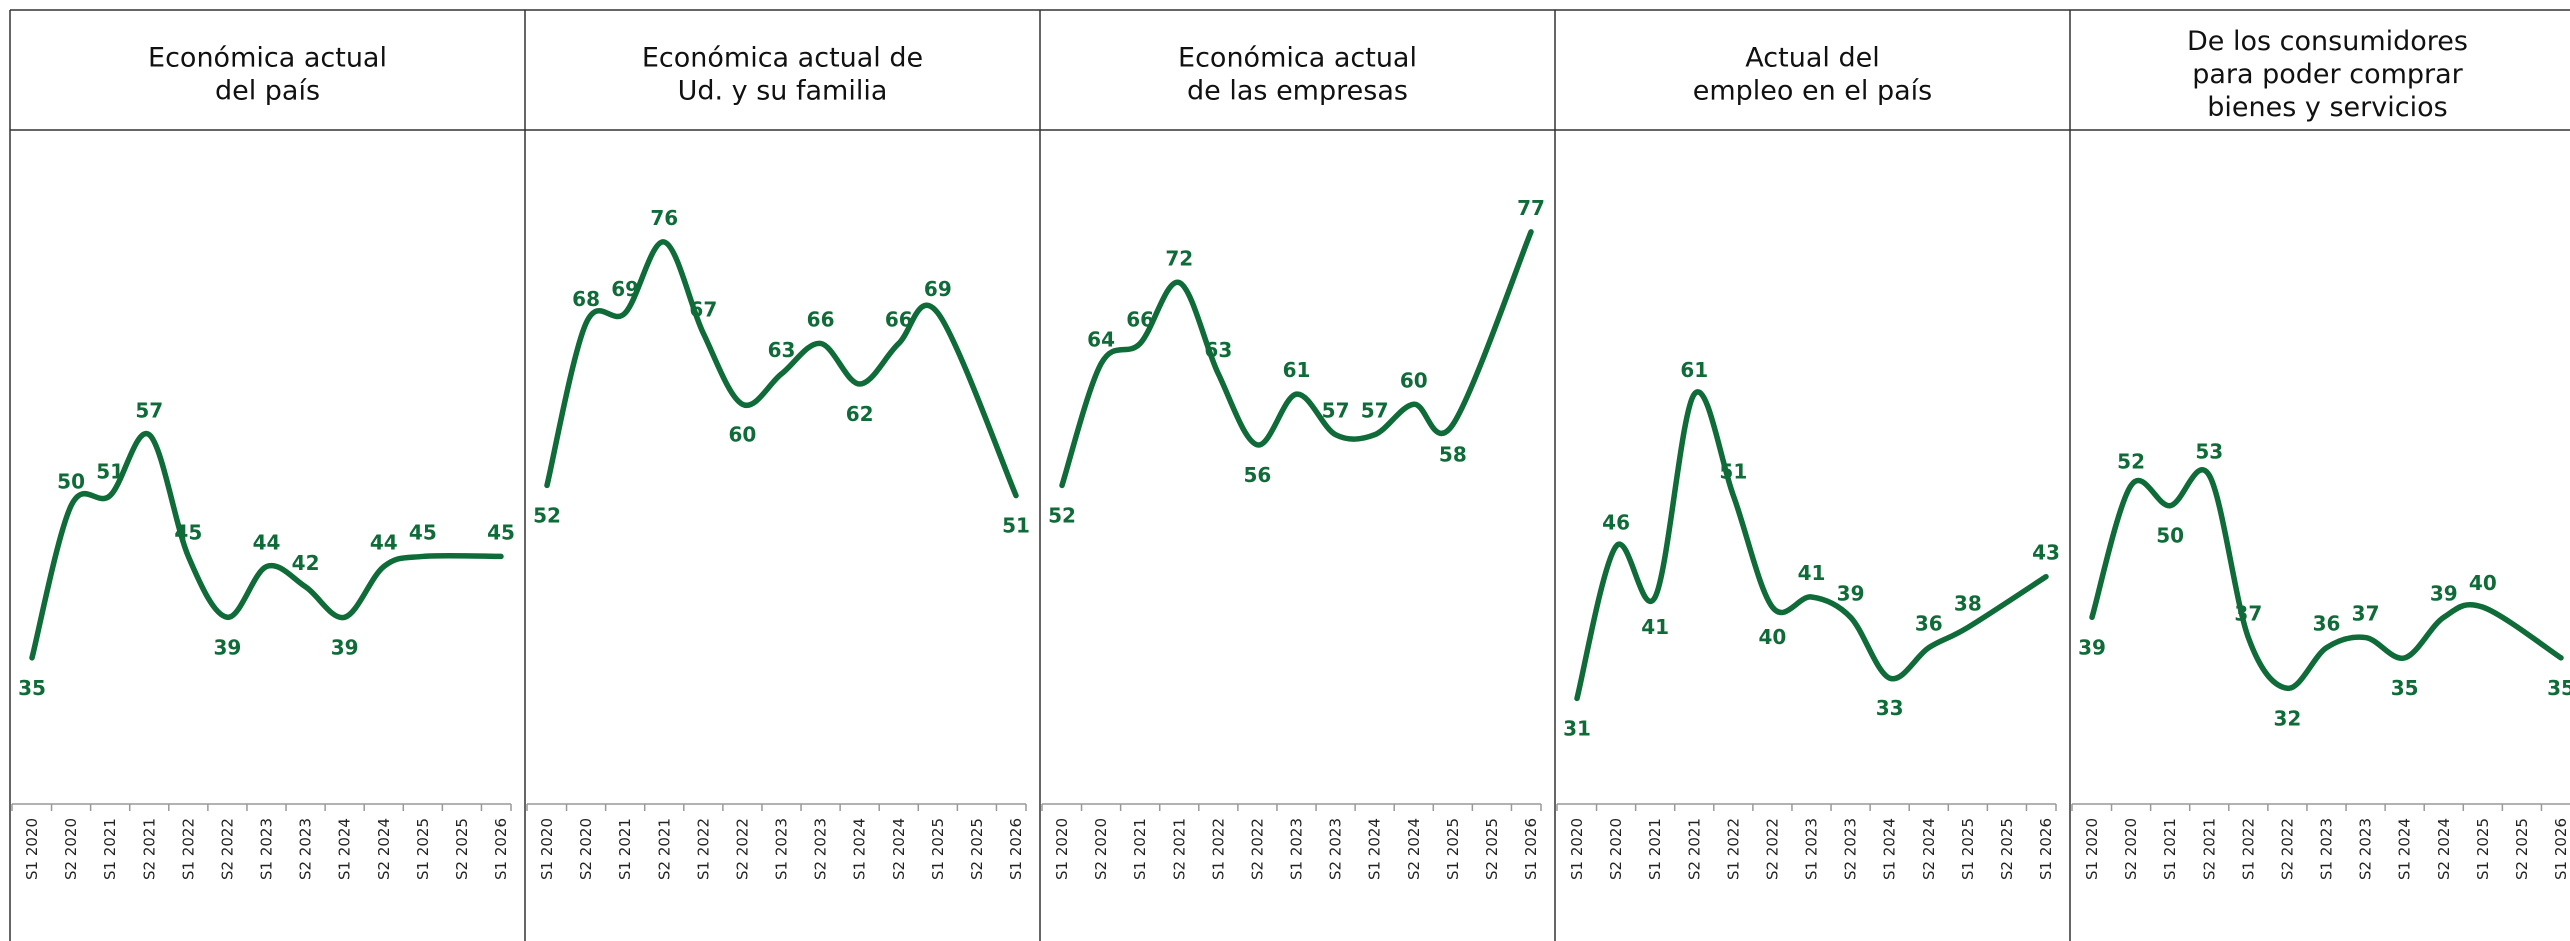 This screenshot has height=941, width=2570. What do you see at coordinates (703, 309) in the screenshot?
I see `data-label: 67` at bounding box center [703, 309].